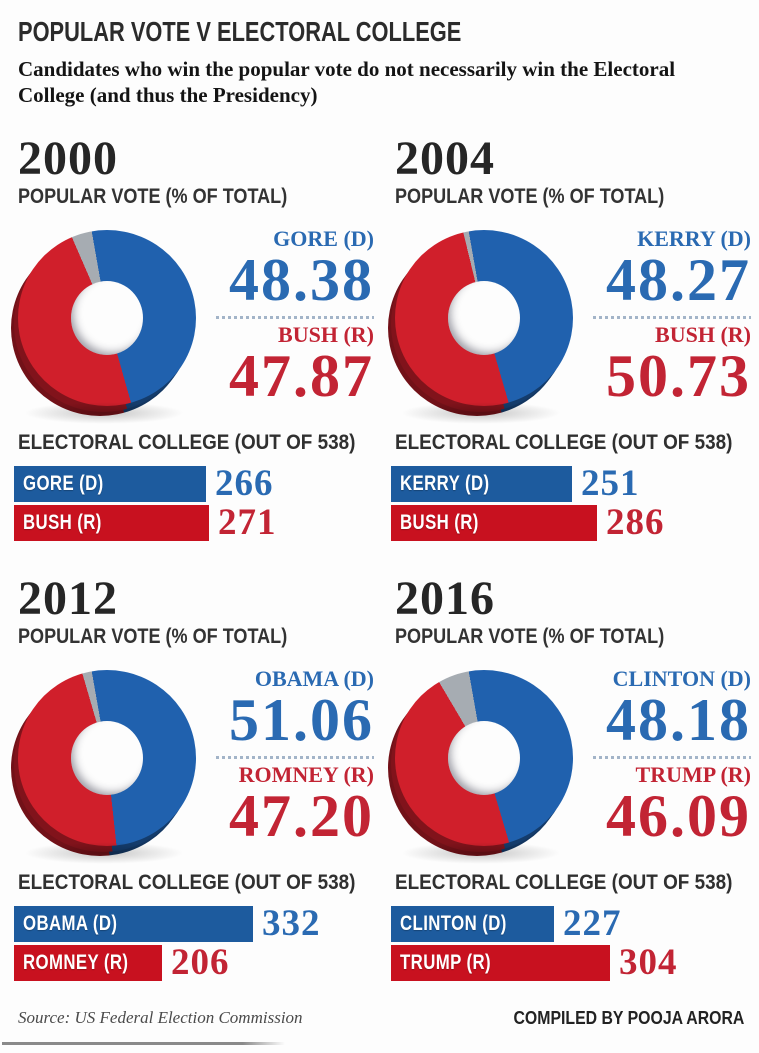  Describe the element at coordinates (301, 280) in the screenshot. I see `dem-popular-vote-value: 48.38` at that location.